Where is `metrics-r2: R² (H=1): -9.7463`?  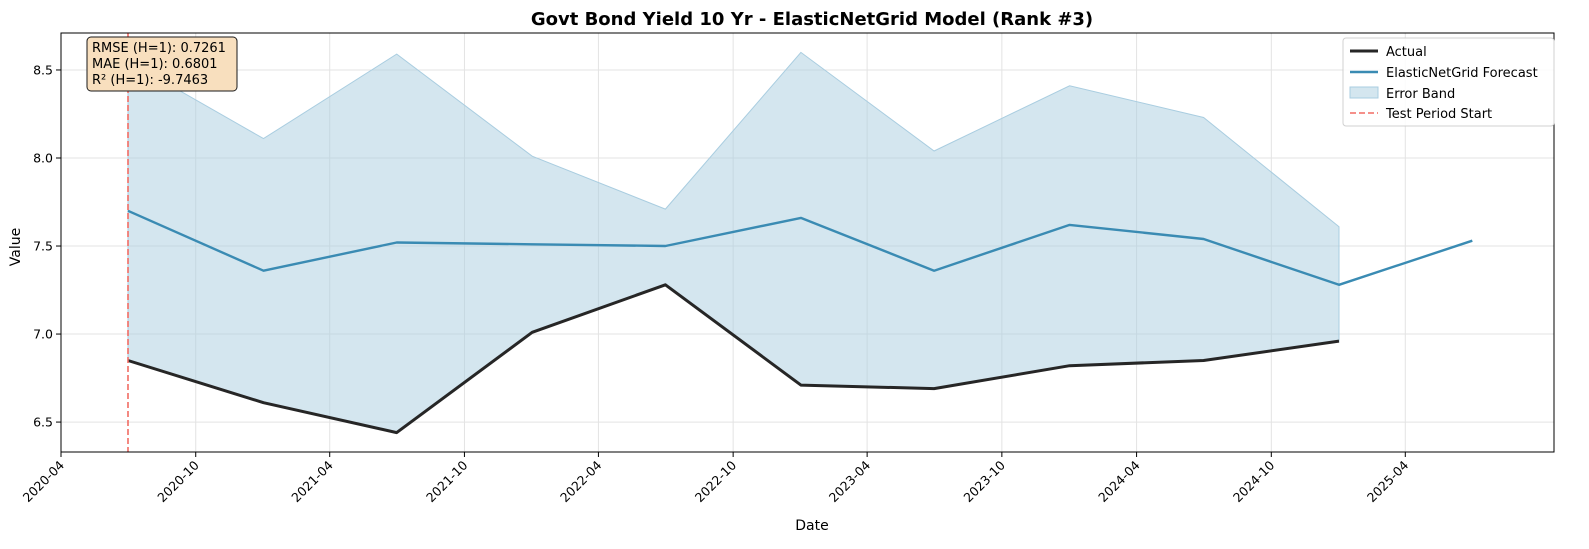 metrics-r2: R² (H=1): -9.7463 is located at coordinates (150, 80).